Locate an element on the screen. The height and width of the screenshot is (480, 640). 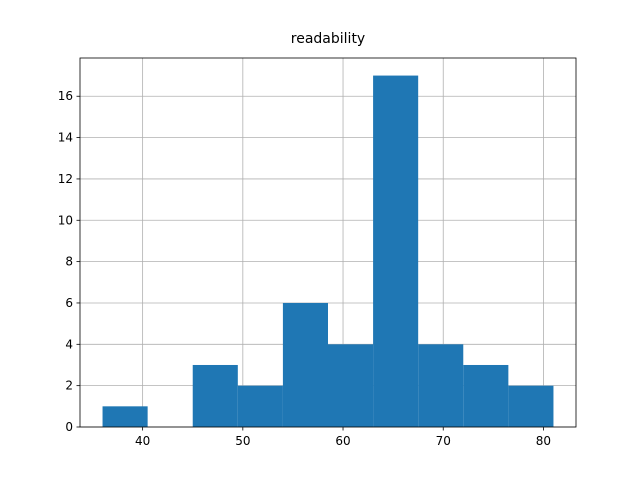
chart-title: readability is located at coordinates (328, 39).